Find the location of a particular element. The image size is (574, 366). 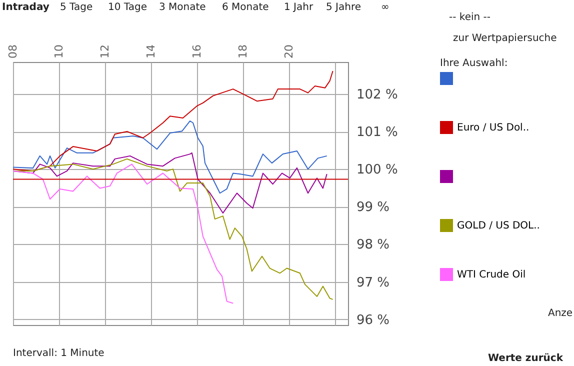

y-tick-label: 102 % is located at coordinates (377, 94).